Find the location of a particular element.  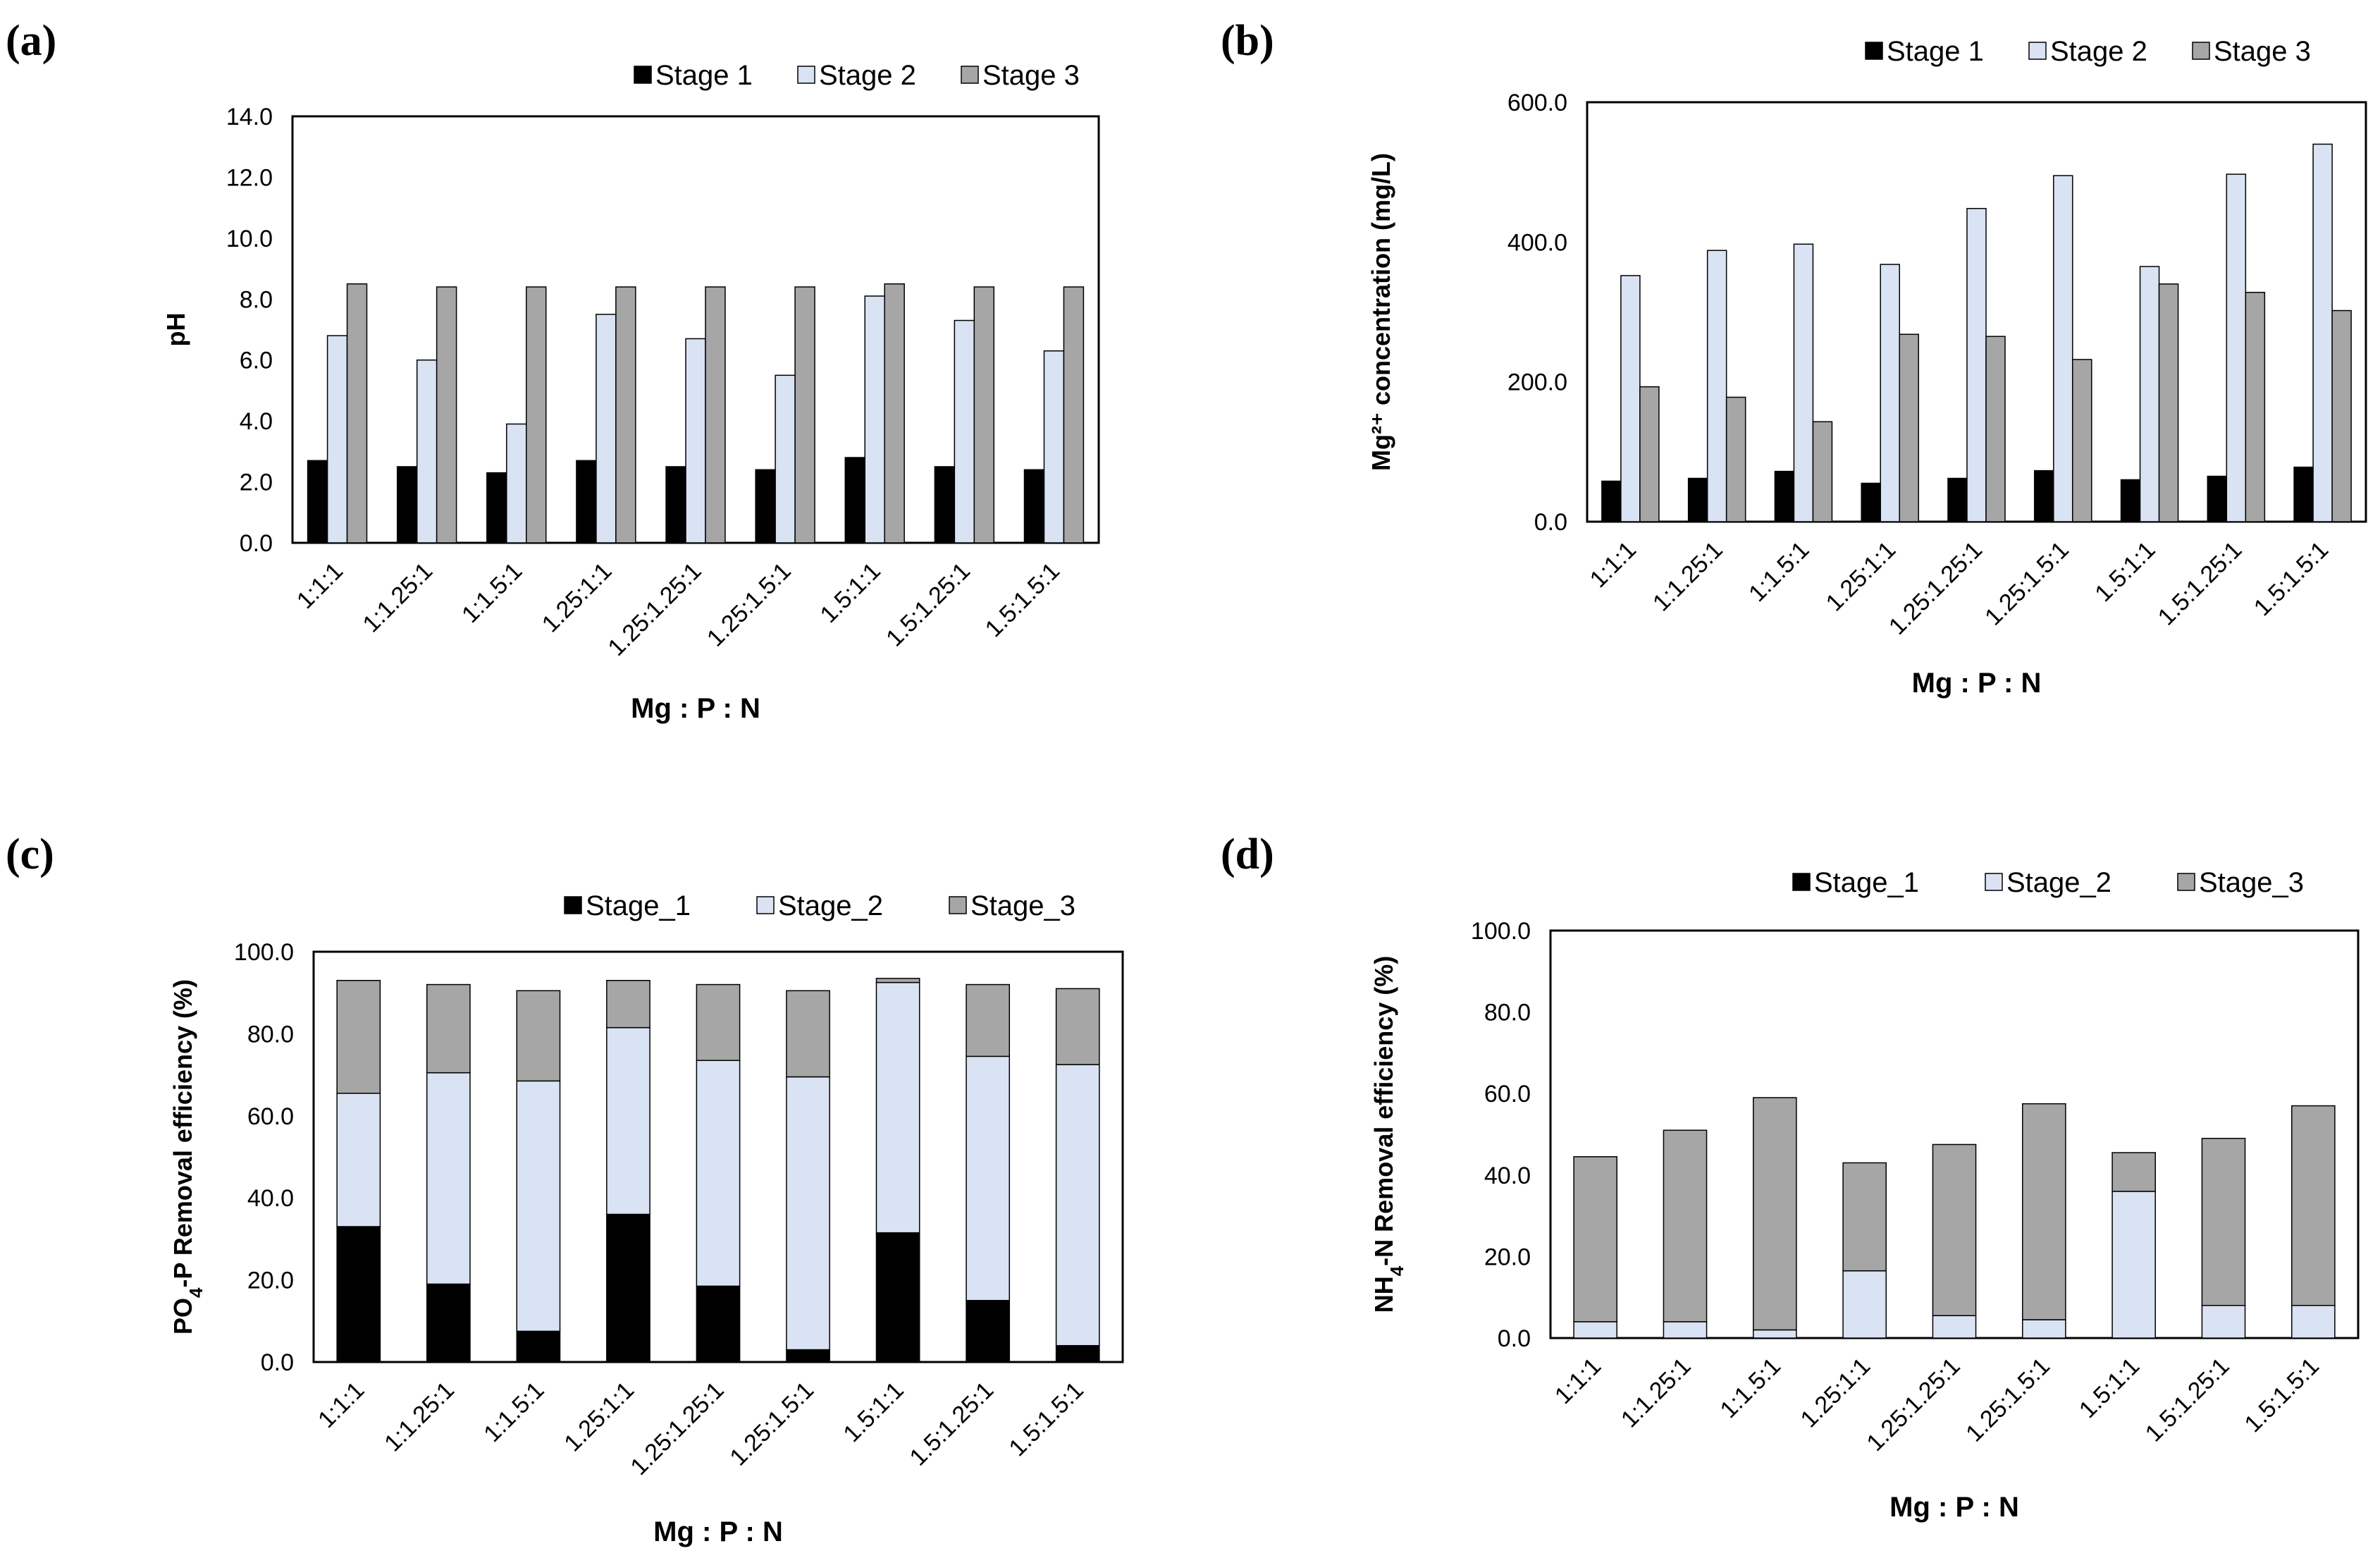

y-axis-label: PO4-P Removal efficiency (%) is located at coordinates (187, 1157).